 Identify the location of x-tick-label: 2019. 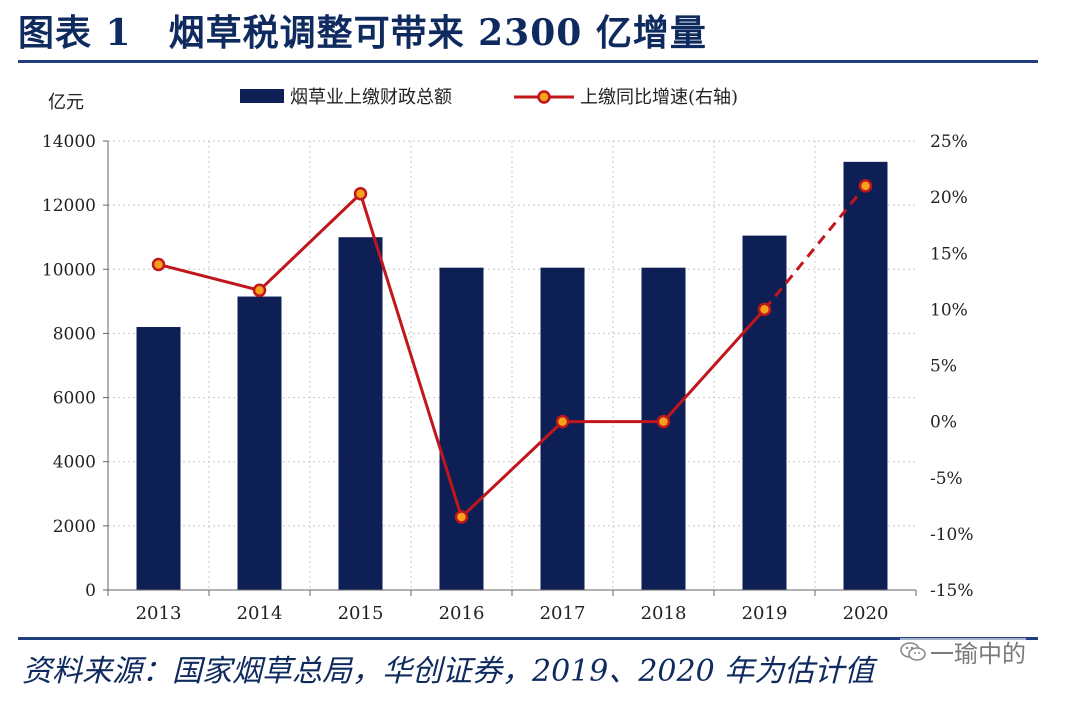
(765, 613).